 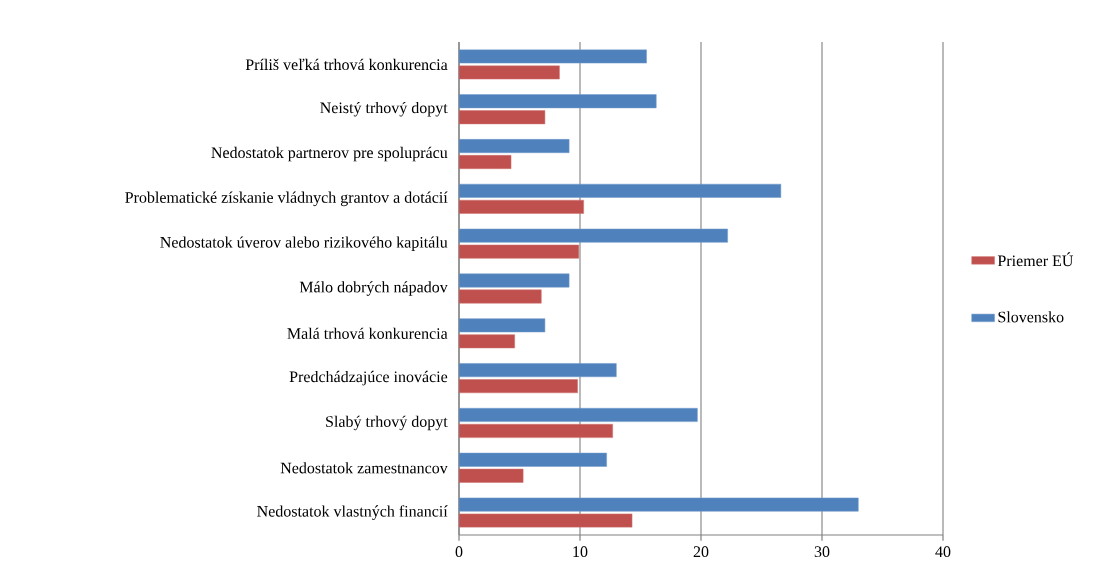 I want to click on y-tick-label: Nedostatok partnerov pre spoluprácu, so click(x=329, y=154).